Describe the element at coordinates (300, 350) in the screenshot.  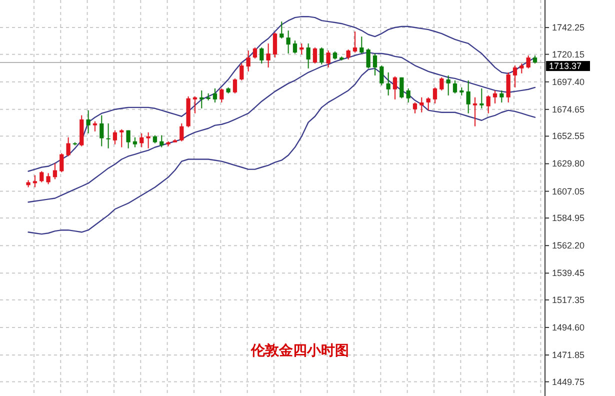
I see `title: 伦敦金四小时图` at that location.